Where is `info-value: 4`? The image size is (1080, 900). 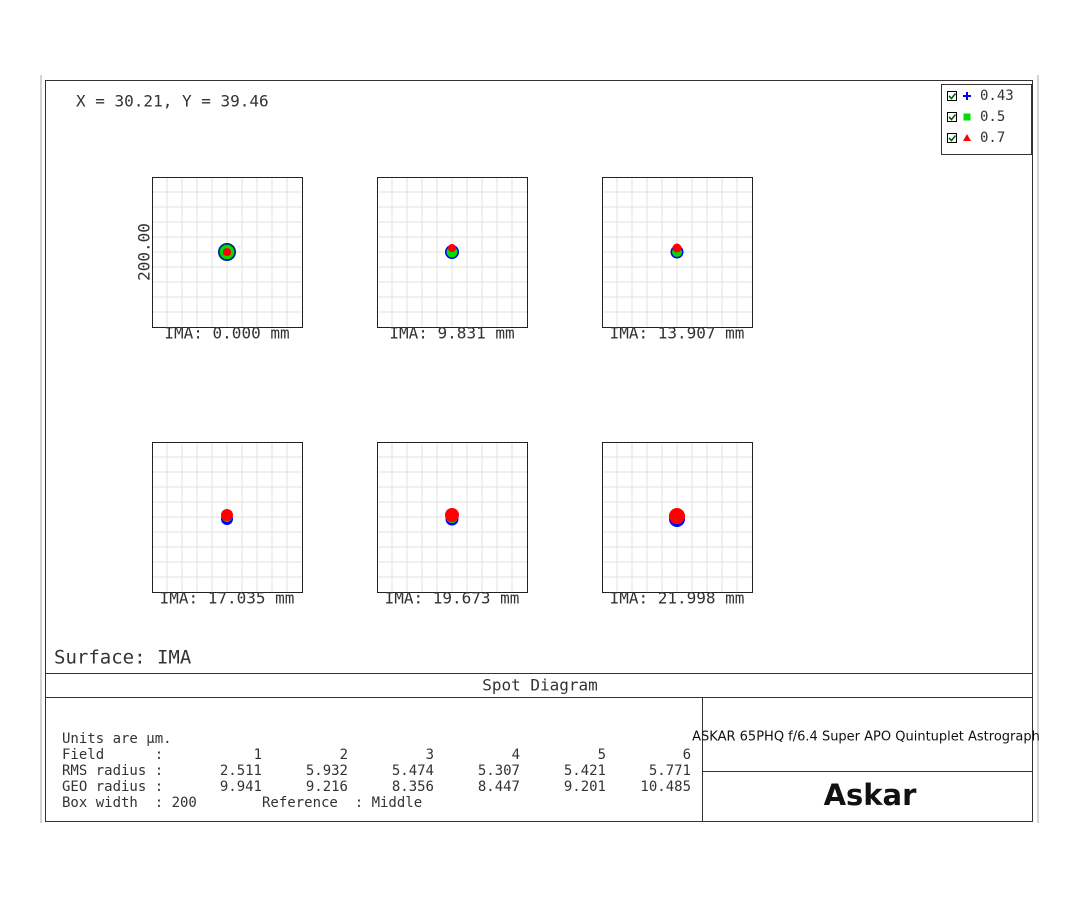
info-value: 4 is located at coordinates (516, 755).